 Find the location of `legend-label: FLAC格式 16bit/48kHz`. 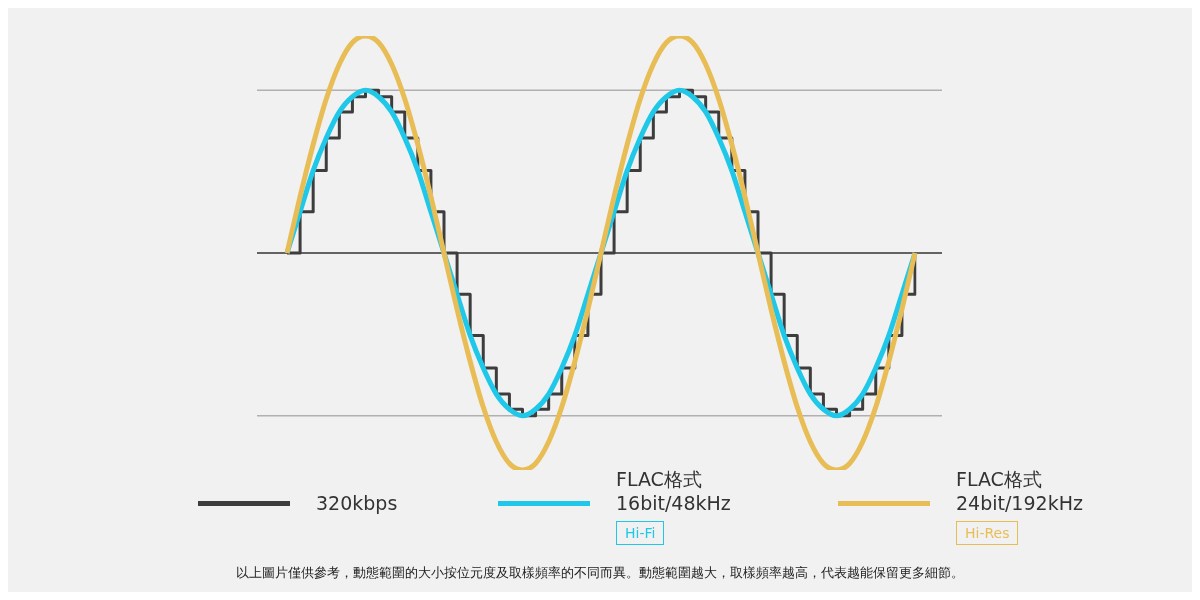

legend-label: FLAC格式 16bit/48kHz is located at coordinates (673, 491).